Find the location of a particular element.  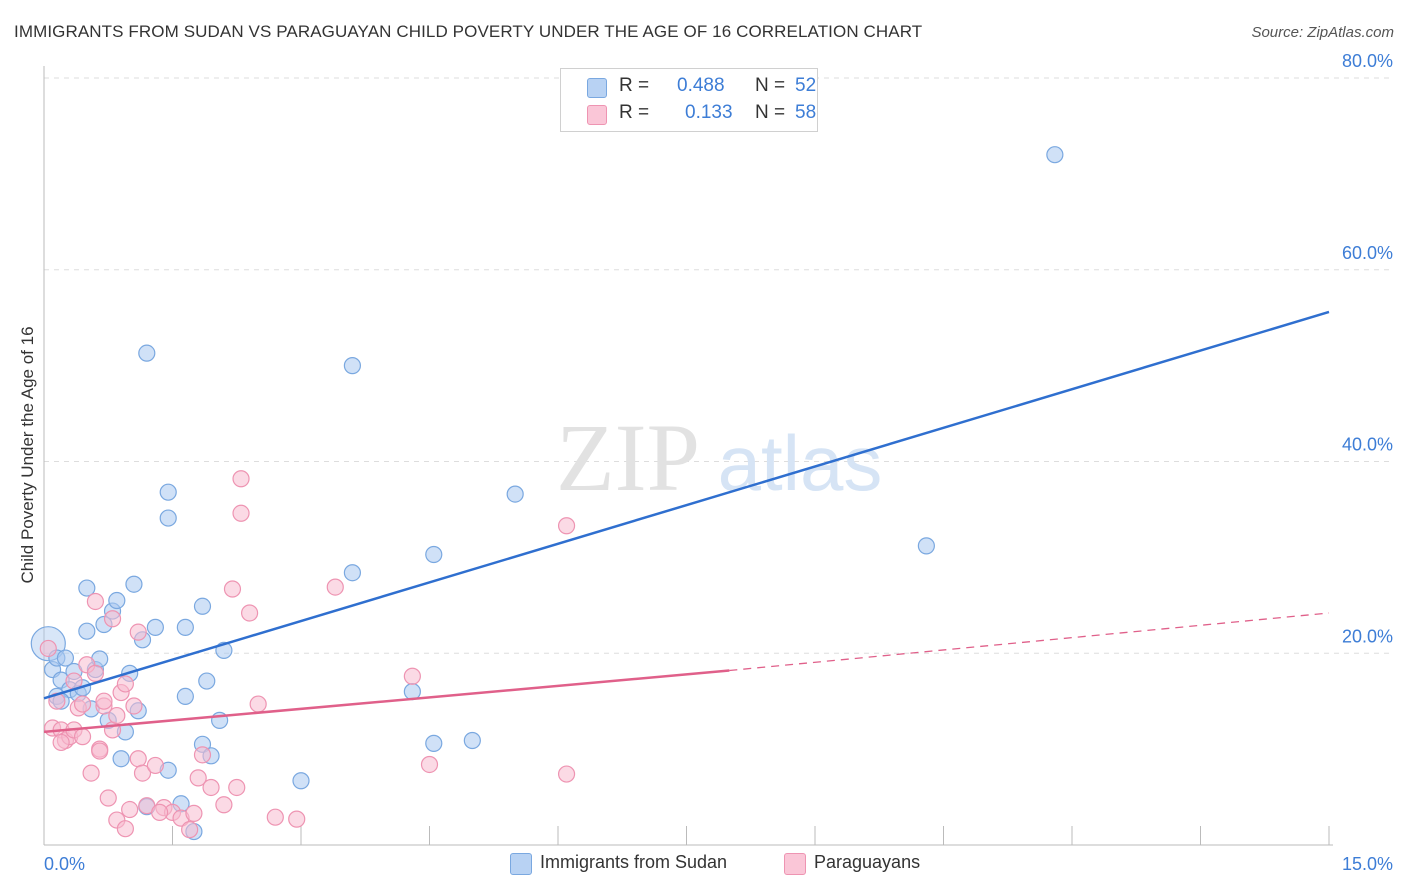

legend-n-value-paraguay: 58 is located at coordinates (806, 112).